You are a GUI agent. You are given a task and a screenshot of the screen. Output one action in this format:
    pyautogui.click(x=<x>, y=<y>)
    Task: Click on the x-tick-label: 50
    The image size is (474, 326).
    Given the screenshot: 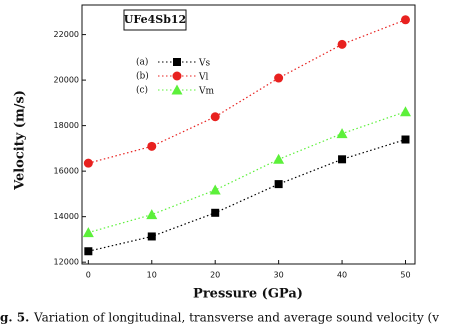 What is the action you would take?
    pyautogui.click(x=405, y=275)
    